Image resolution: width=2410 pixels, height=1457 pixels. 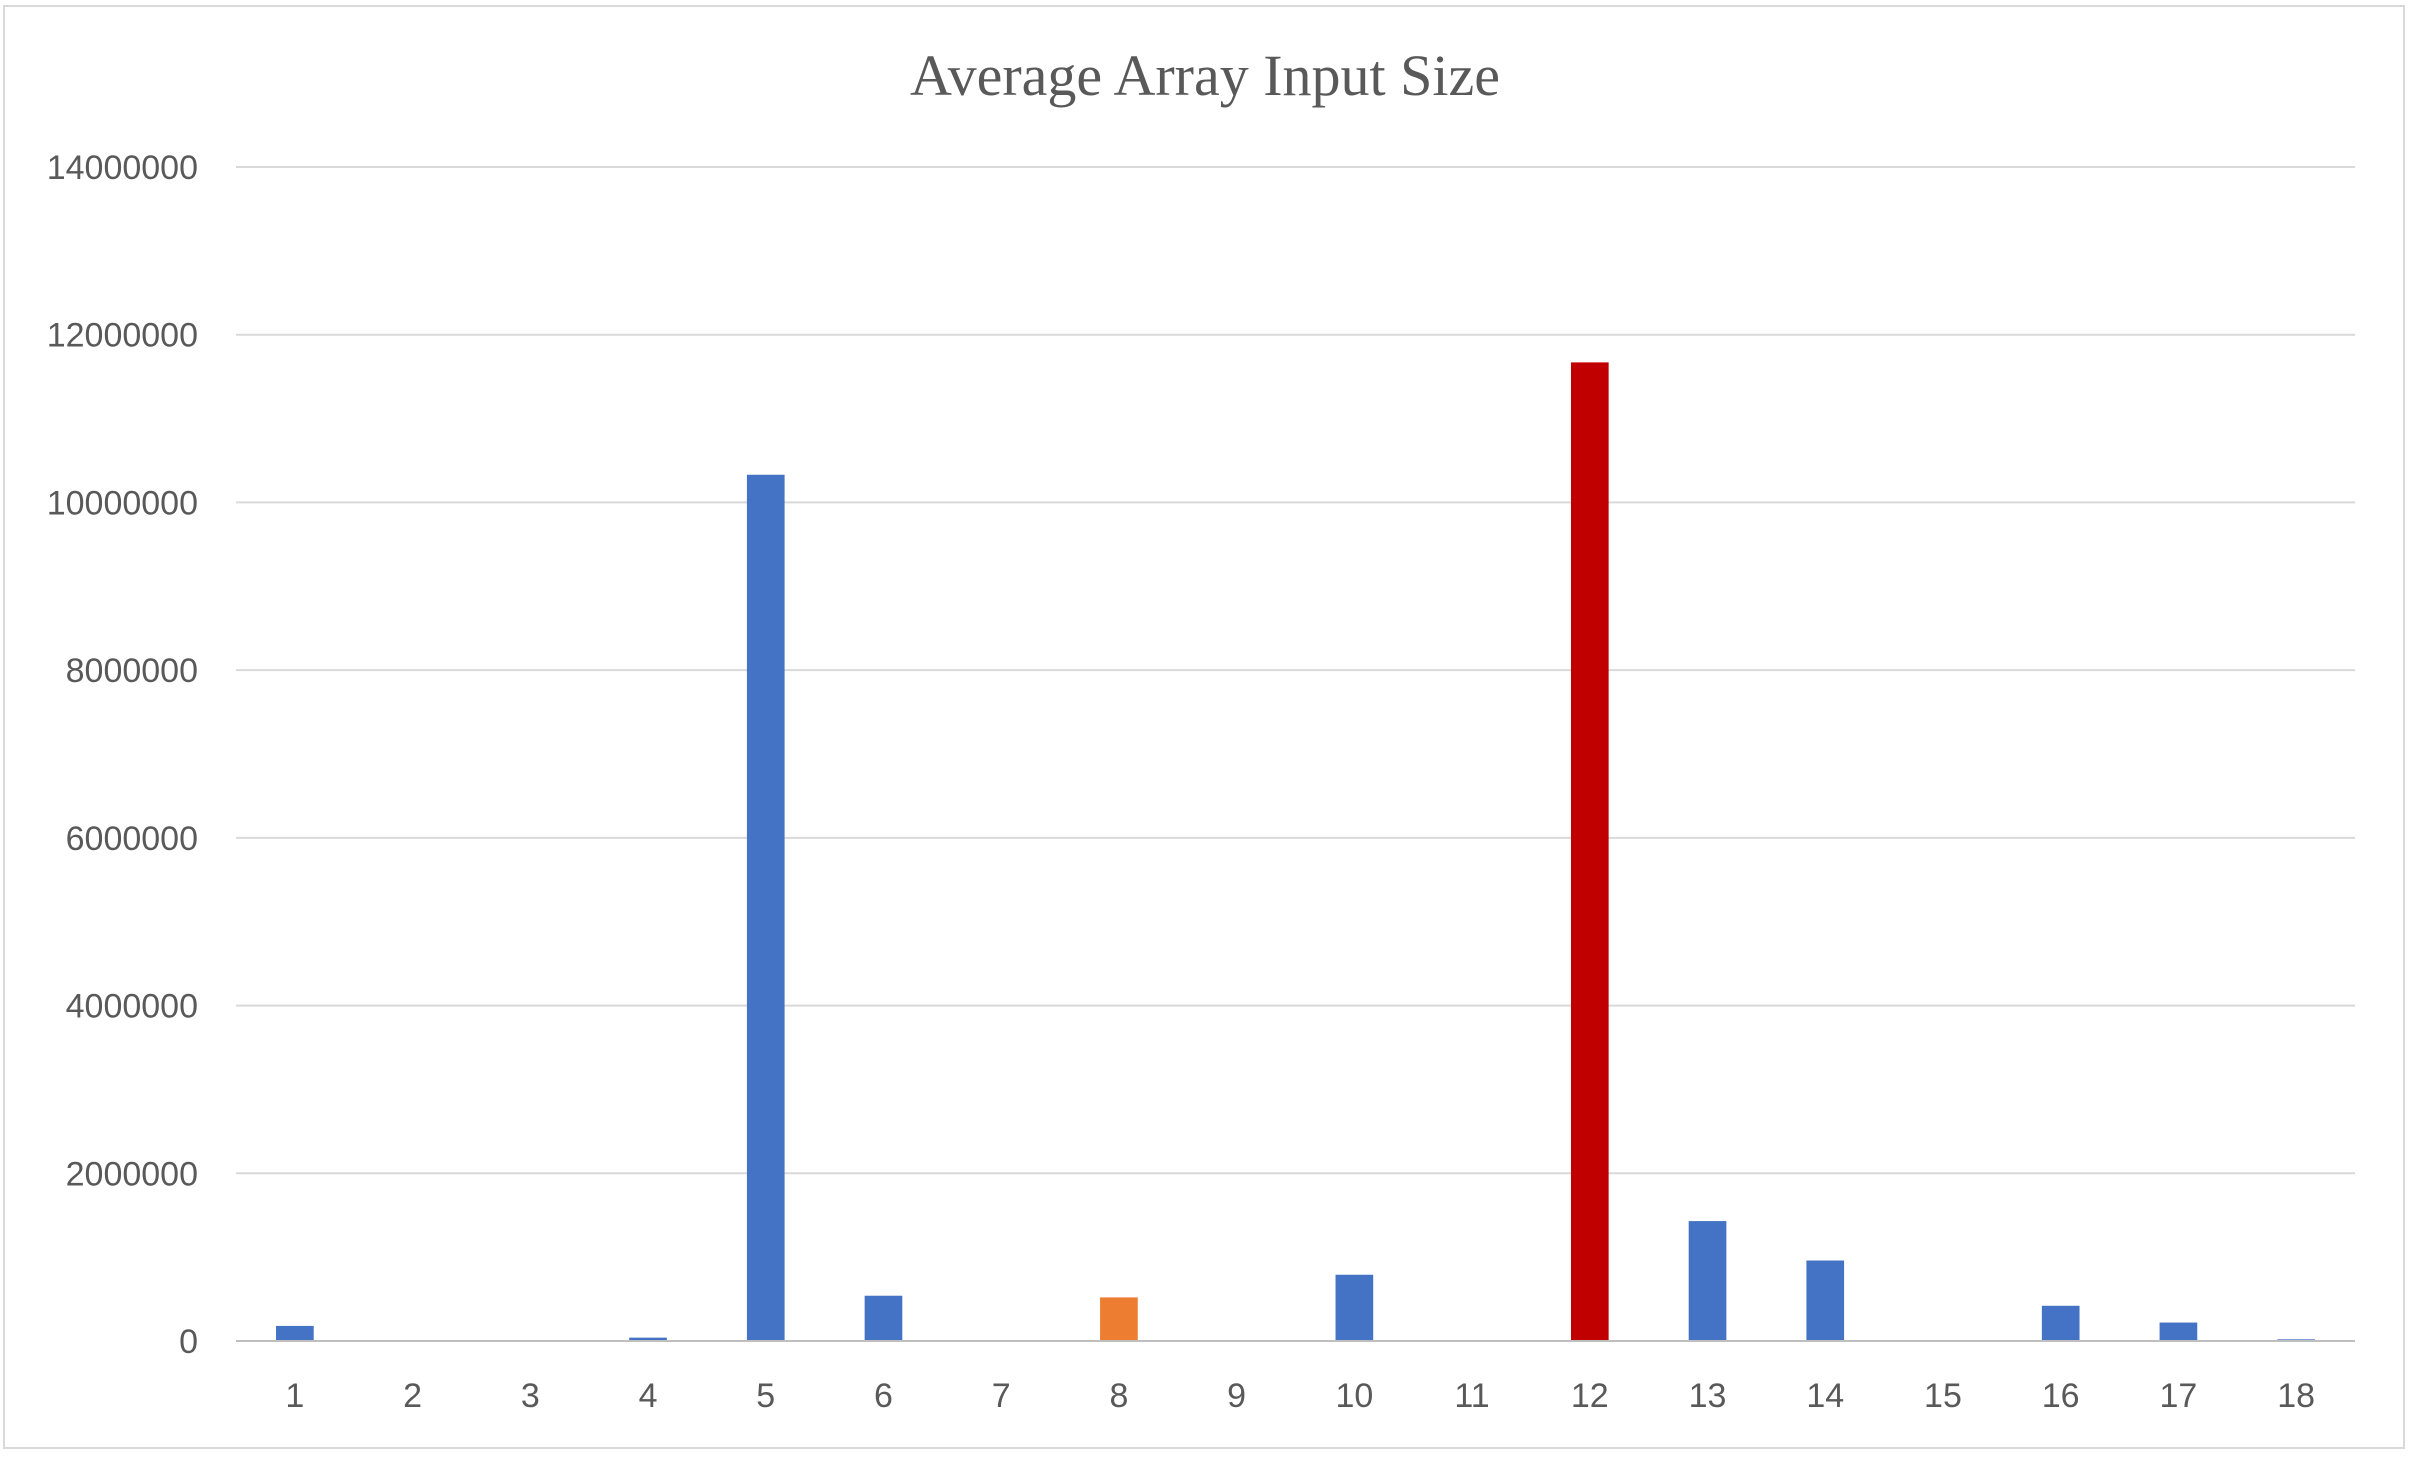 What do you see at coordinates (1708, 1396) in the screenshot?
I see `x-tick-label: 13` at bounding box center [1708, 1396].